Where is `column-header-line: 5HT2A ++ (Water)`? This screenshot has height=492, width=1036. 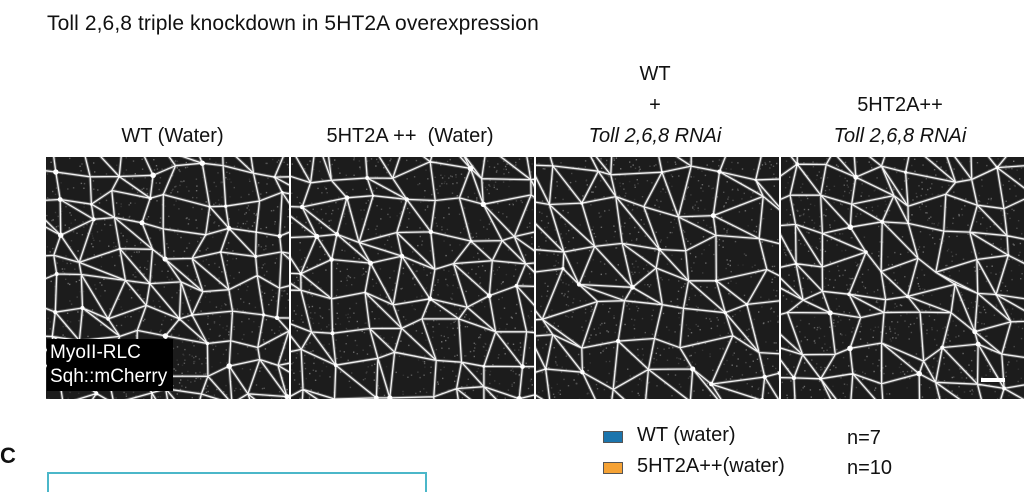
column-header-line: 5HT2A ++ (Water) is located at coordinates (409, 136).